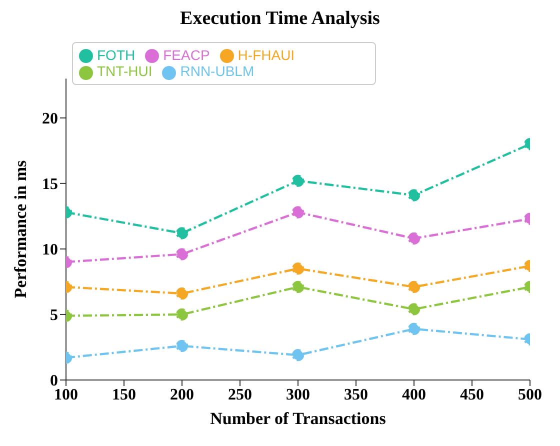  What do you see at coordinates (472, 395) in the screenshot?
I see `x-tick-label: 450` at bounding box center [472, 395].